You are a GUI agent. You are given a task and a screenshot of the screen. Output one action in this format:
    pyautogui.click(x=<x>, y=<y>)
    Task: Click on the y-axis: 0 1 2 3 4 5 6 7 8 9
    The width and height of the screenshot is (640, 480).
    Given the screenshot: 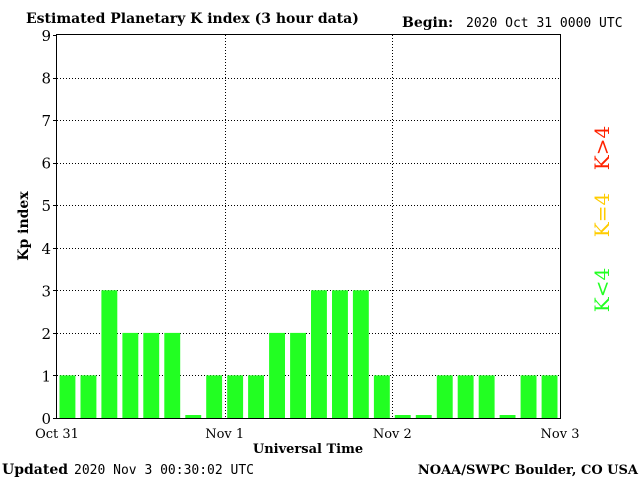 What is the action you would take?
    pyautogui.click(x=49, y=227)
    